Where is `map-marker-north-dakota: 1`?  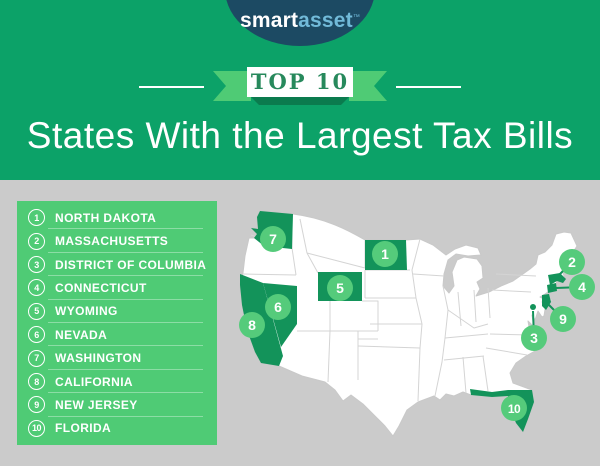
map-marker-north-dakota: 1 is located at coordinates (385, 254).